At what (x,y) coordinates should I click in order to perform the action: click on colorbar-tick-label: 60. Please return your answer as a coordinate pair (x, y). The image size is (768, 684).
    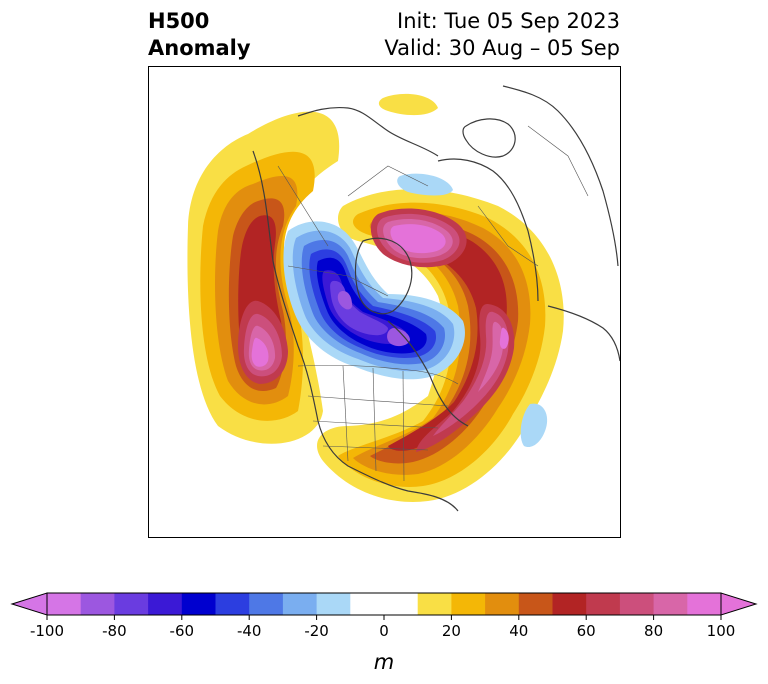
    Looking at the image, I should click on (586, 631).